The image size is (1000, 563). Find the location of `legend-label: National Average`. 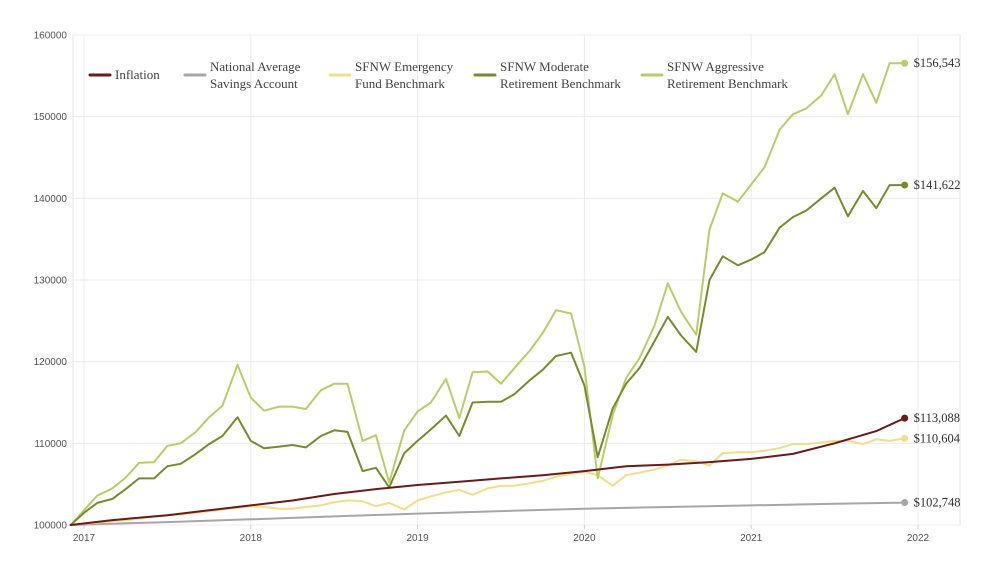

legend-label: National Average is located at coordinates (255, 66).